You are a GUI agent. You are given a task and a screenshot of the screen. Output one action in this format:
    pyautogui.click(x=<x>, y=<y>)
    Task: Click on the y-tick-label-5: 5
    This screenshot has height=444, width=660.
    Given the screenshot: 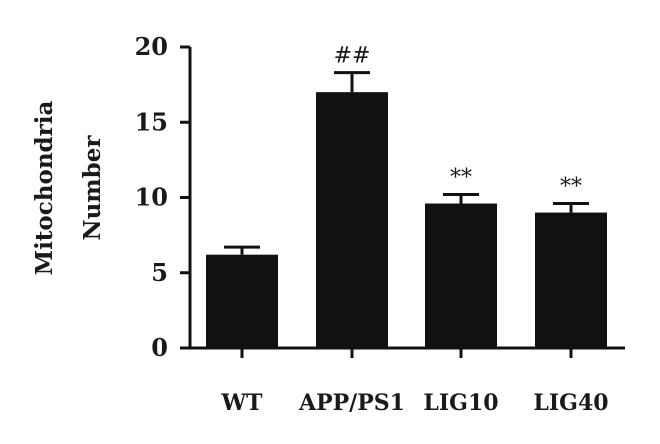 What is the action you would take?
    pyautogui.click(x=159, y=272)
    